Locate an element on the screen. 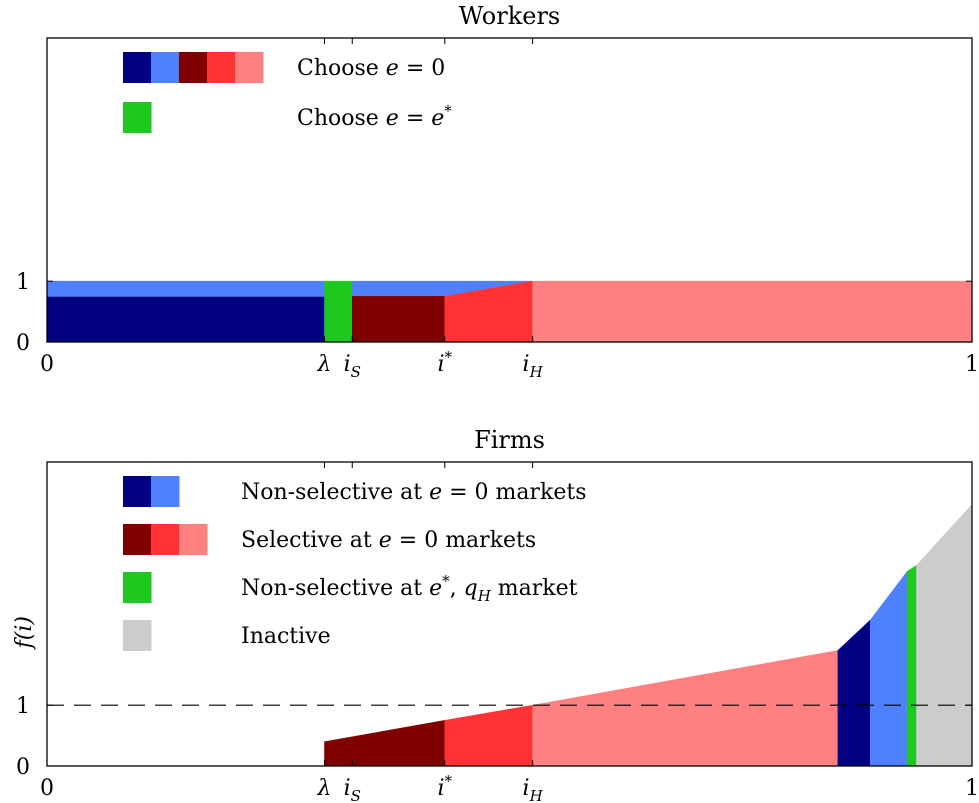 This screenshot has width=979, height=803. legend-label-1: Selective at e = 0 markets is located at coordinates (388, 540).